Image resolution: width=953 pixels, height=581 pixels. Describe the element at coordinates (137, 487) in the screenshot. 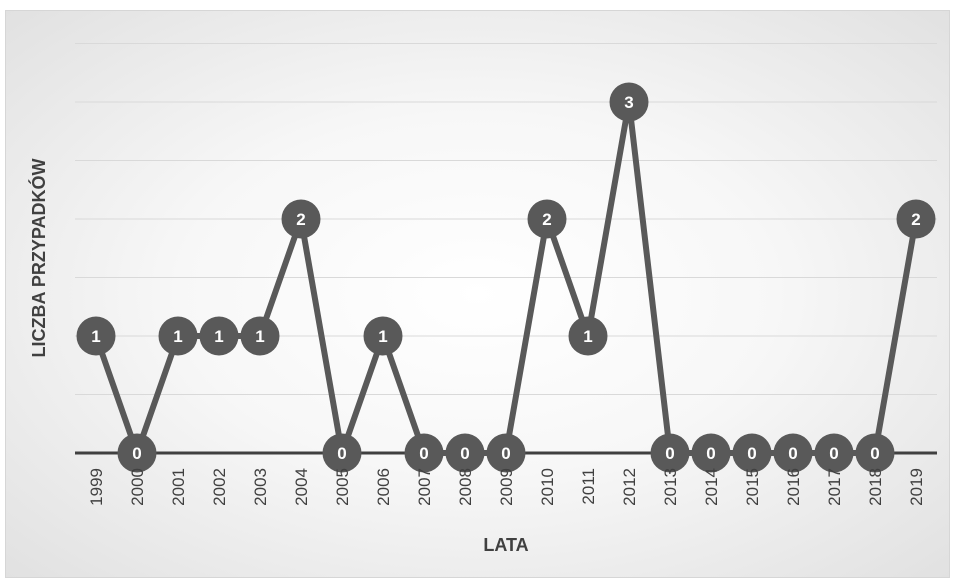

I see `x-tick-label: 2000` at that location.